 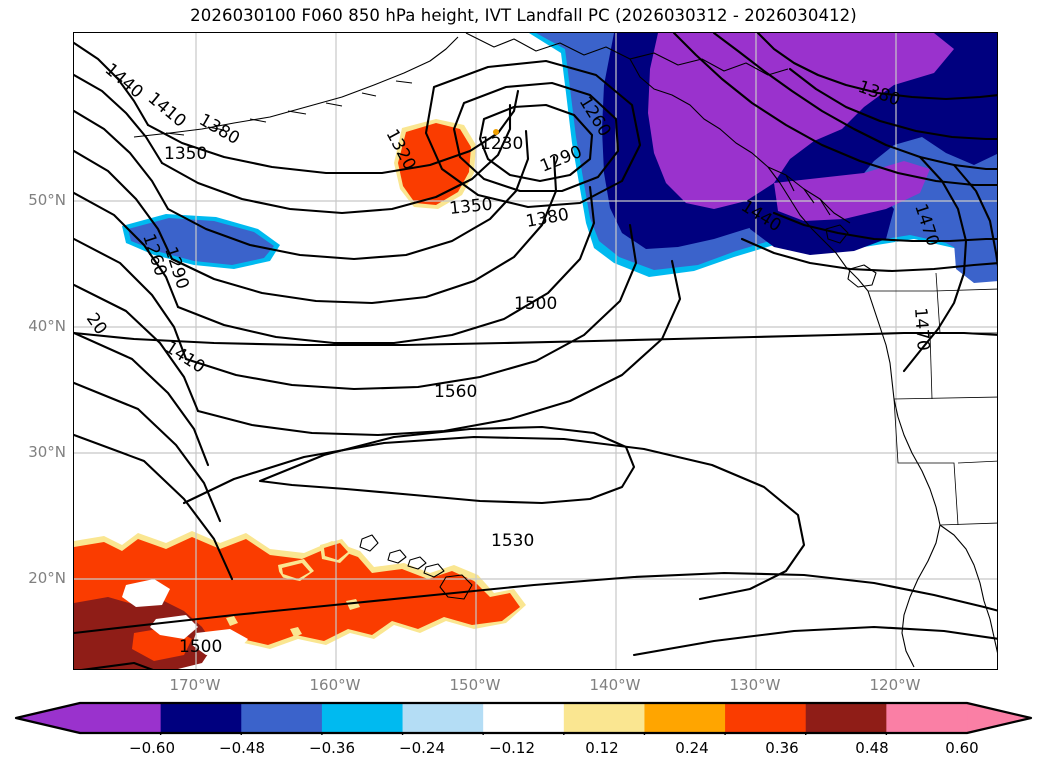 I want to click on colorbar, so click(x=523, y=718).